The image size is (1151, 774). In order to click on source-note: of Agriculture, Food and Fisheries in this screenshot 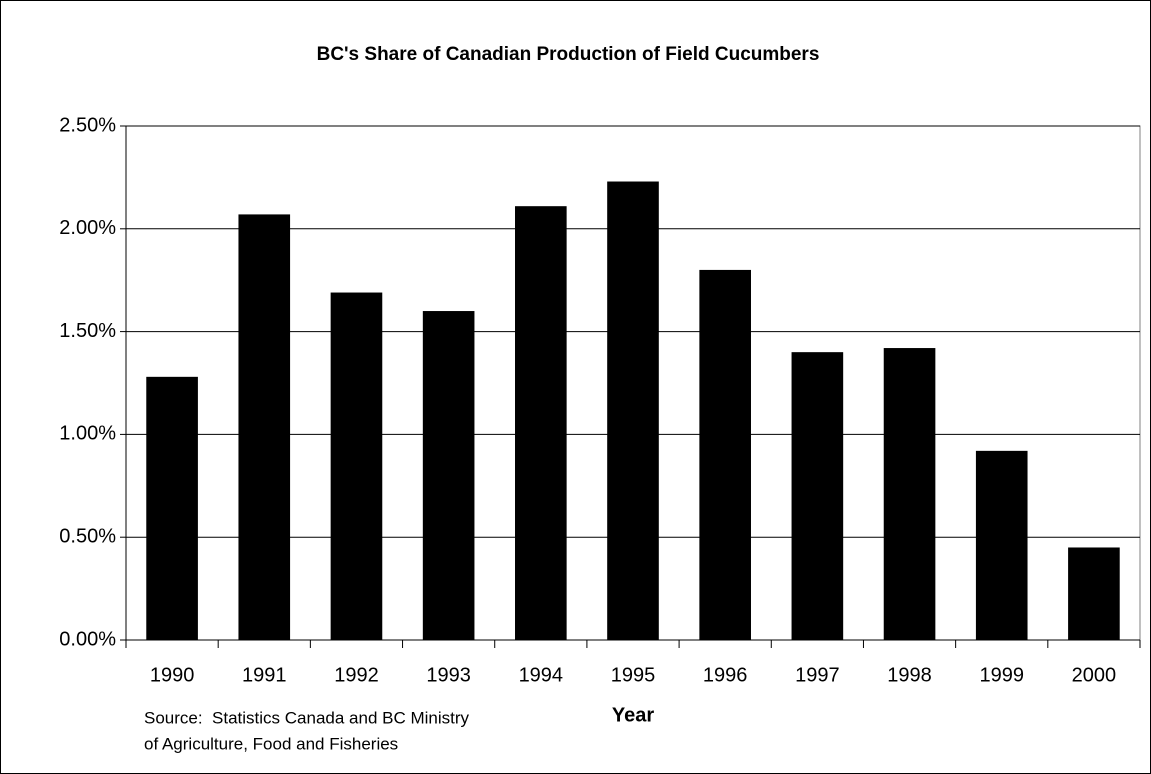, I will do `click(271, 743)`.